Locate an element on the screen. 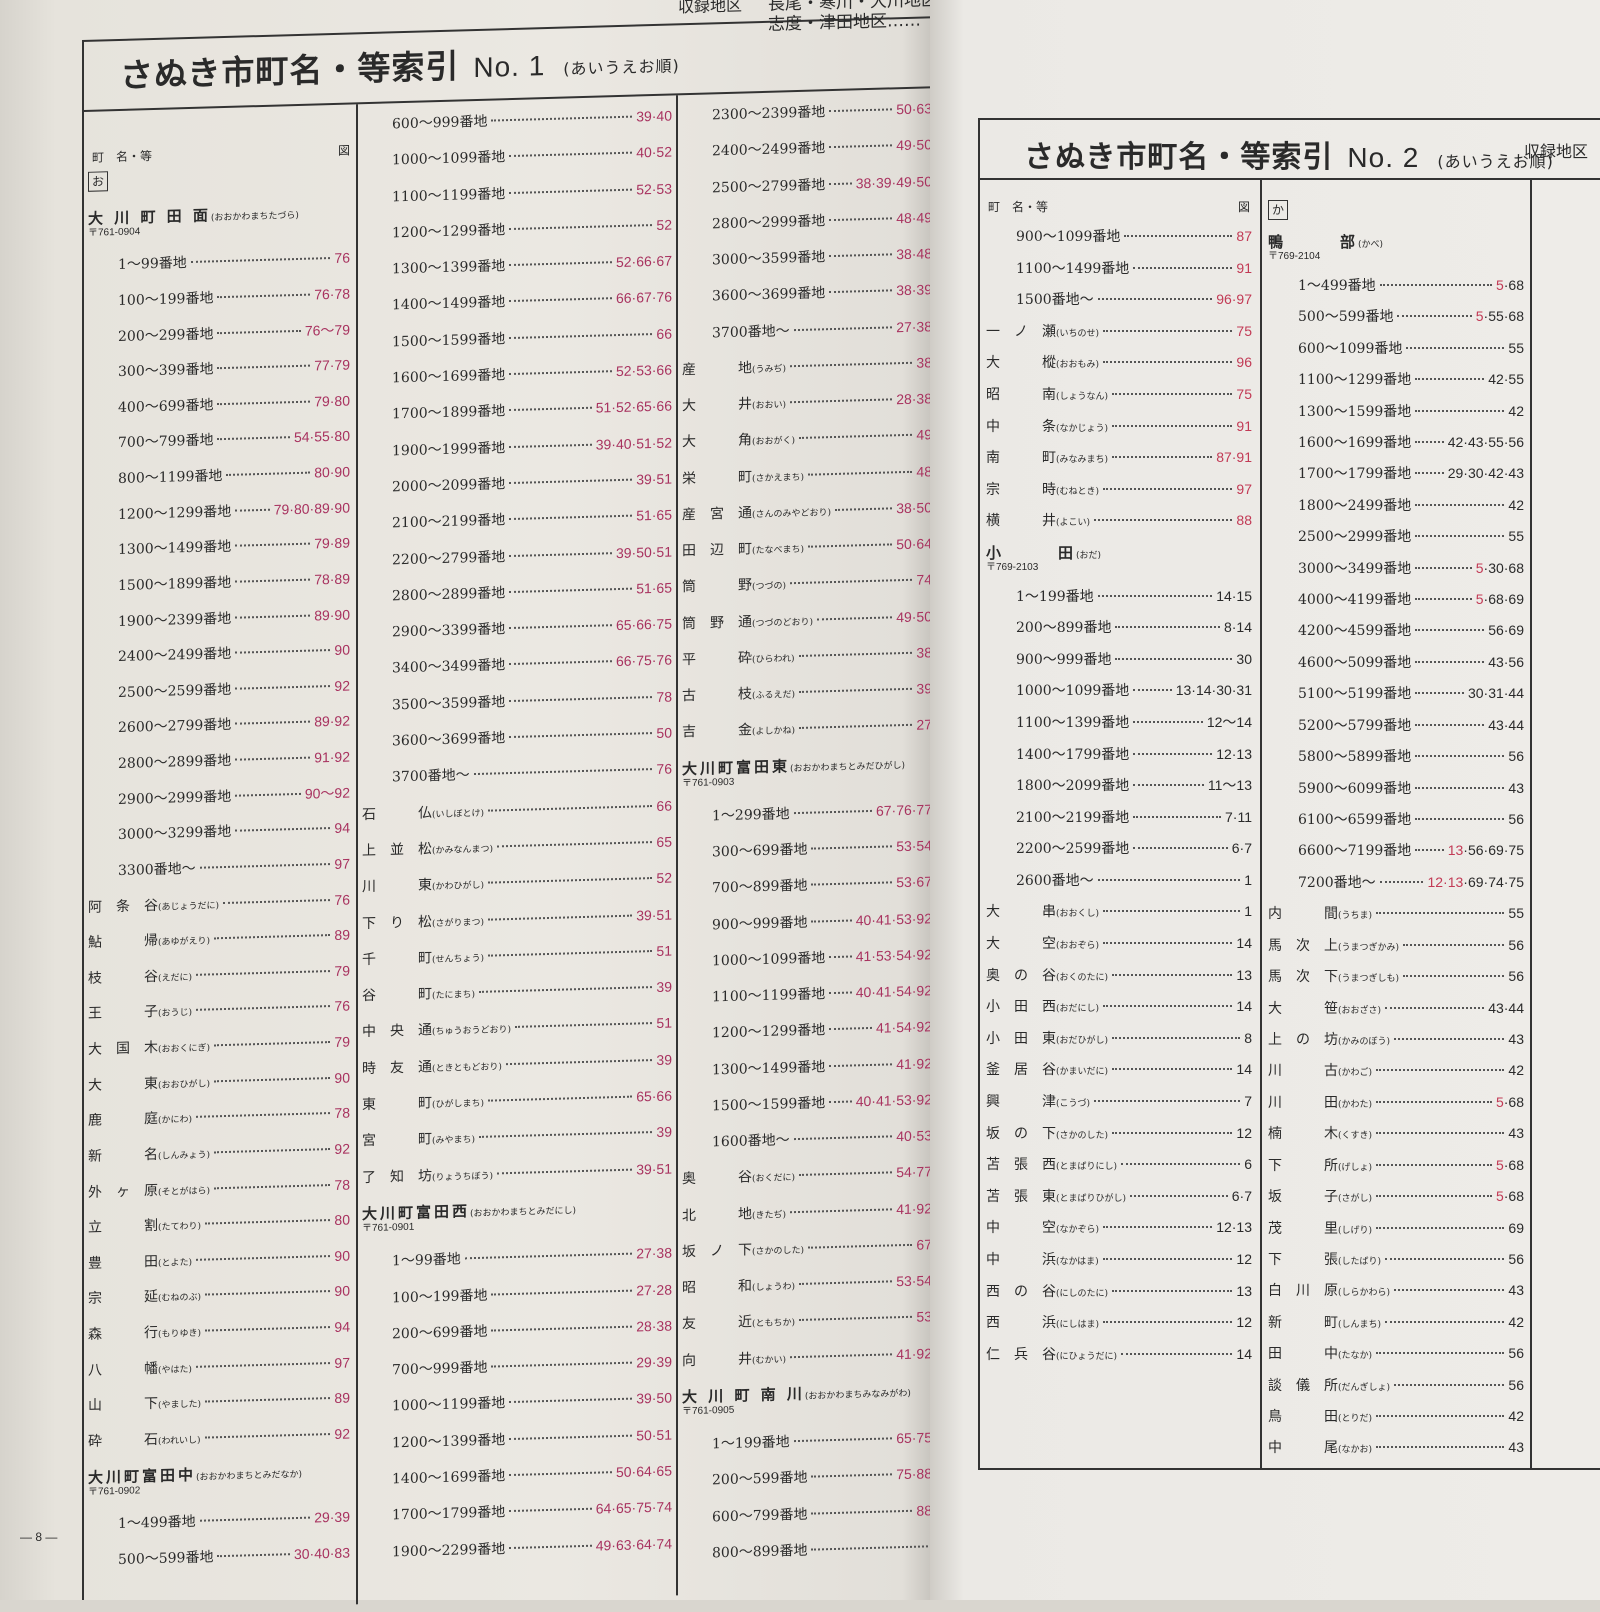 This screenshot has height=1612, width=1600. map-page-black: 66·75·76 is located at coordinates (643, 660).